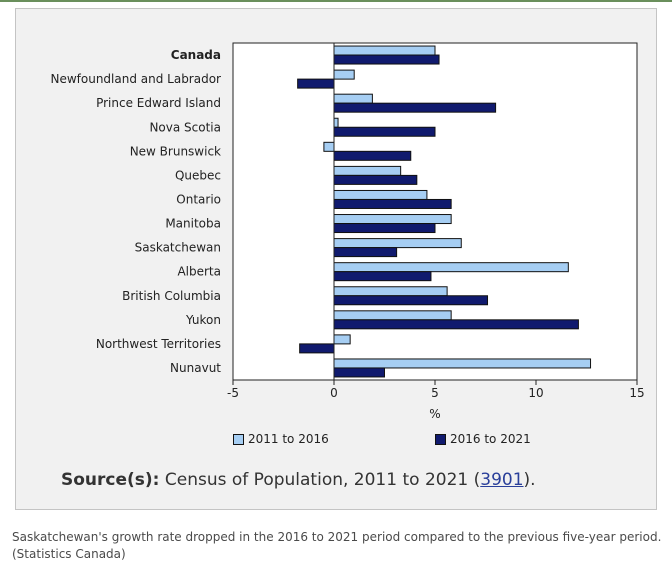 Image resolution: width=672 pixels, height=564 pixels. I want to click on bar-2011-2016-ontario, so click(380, 194).